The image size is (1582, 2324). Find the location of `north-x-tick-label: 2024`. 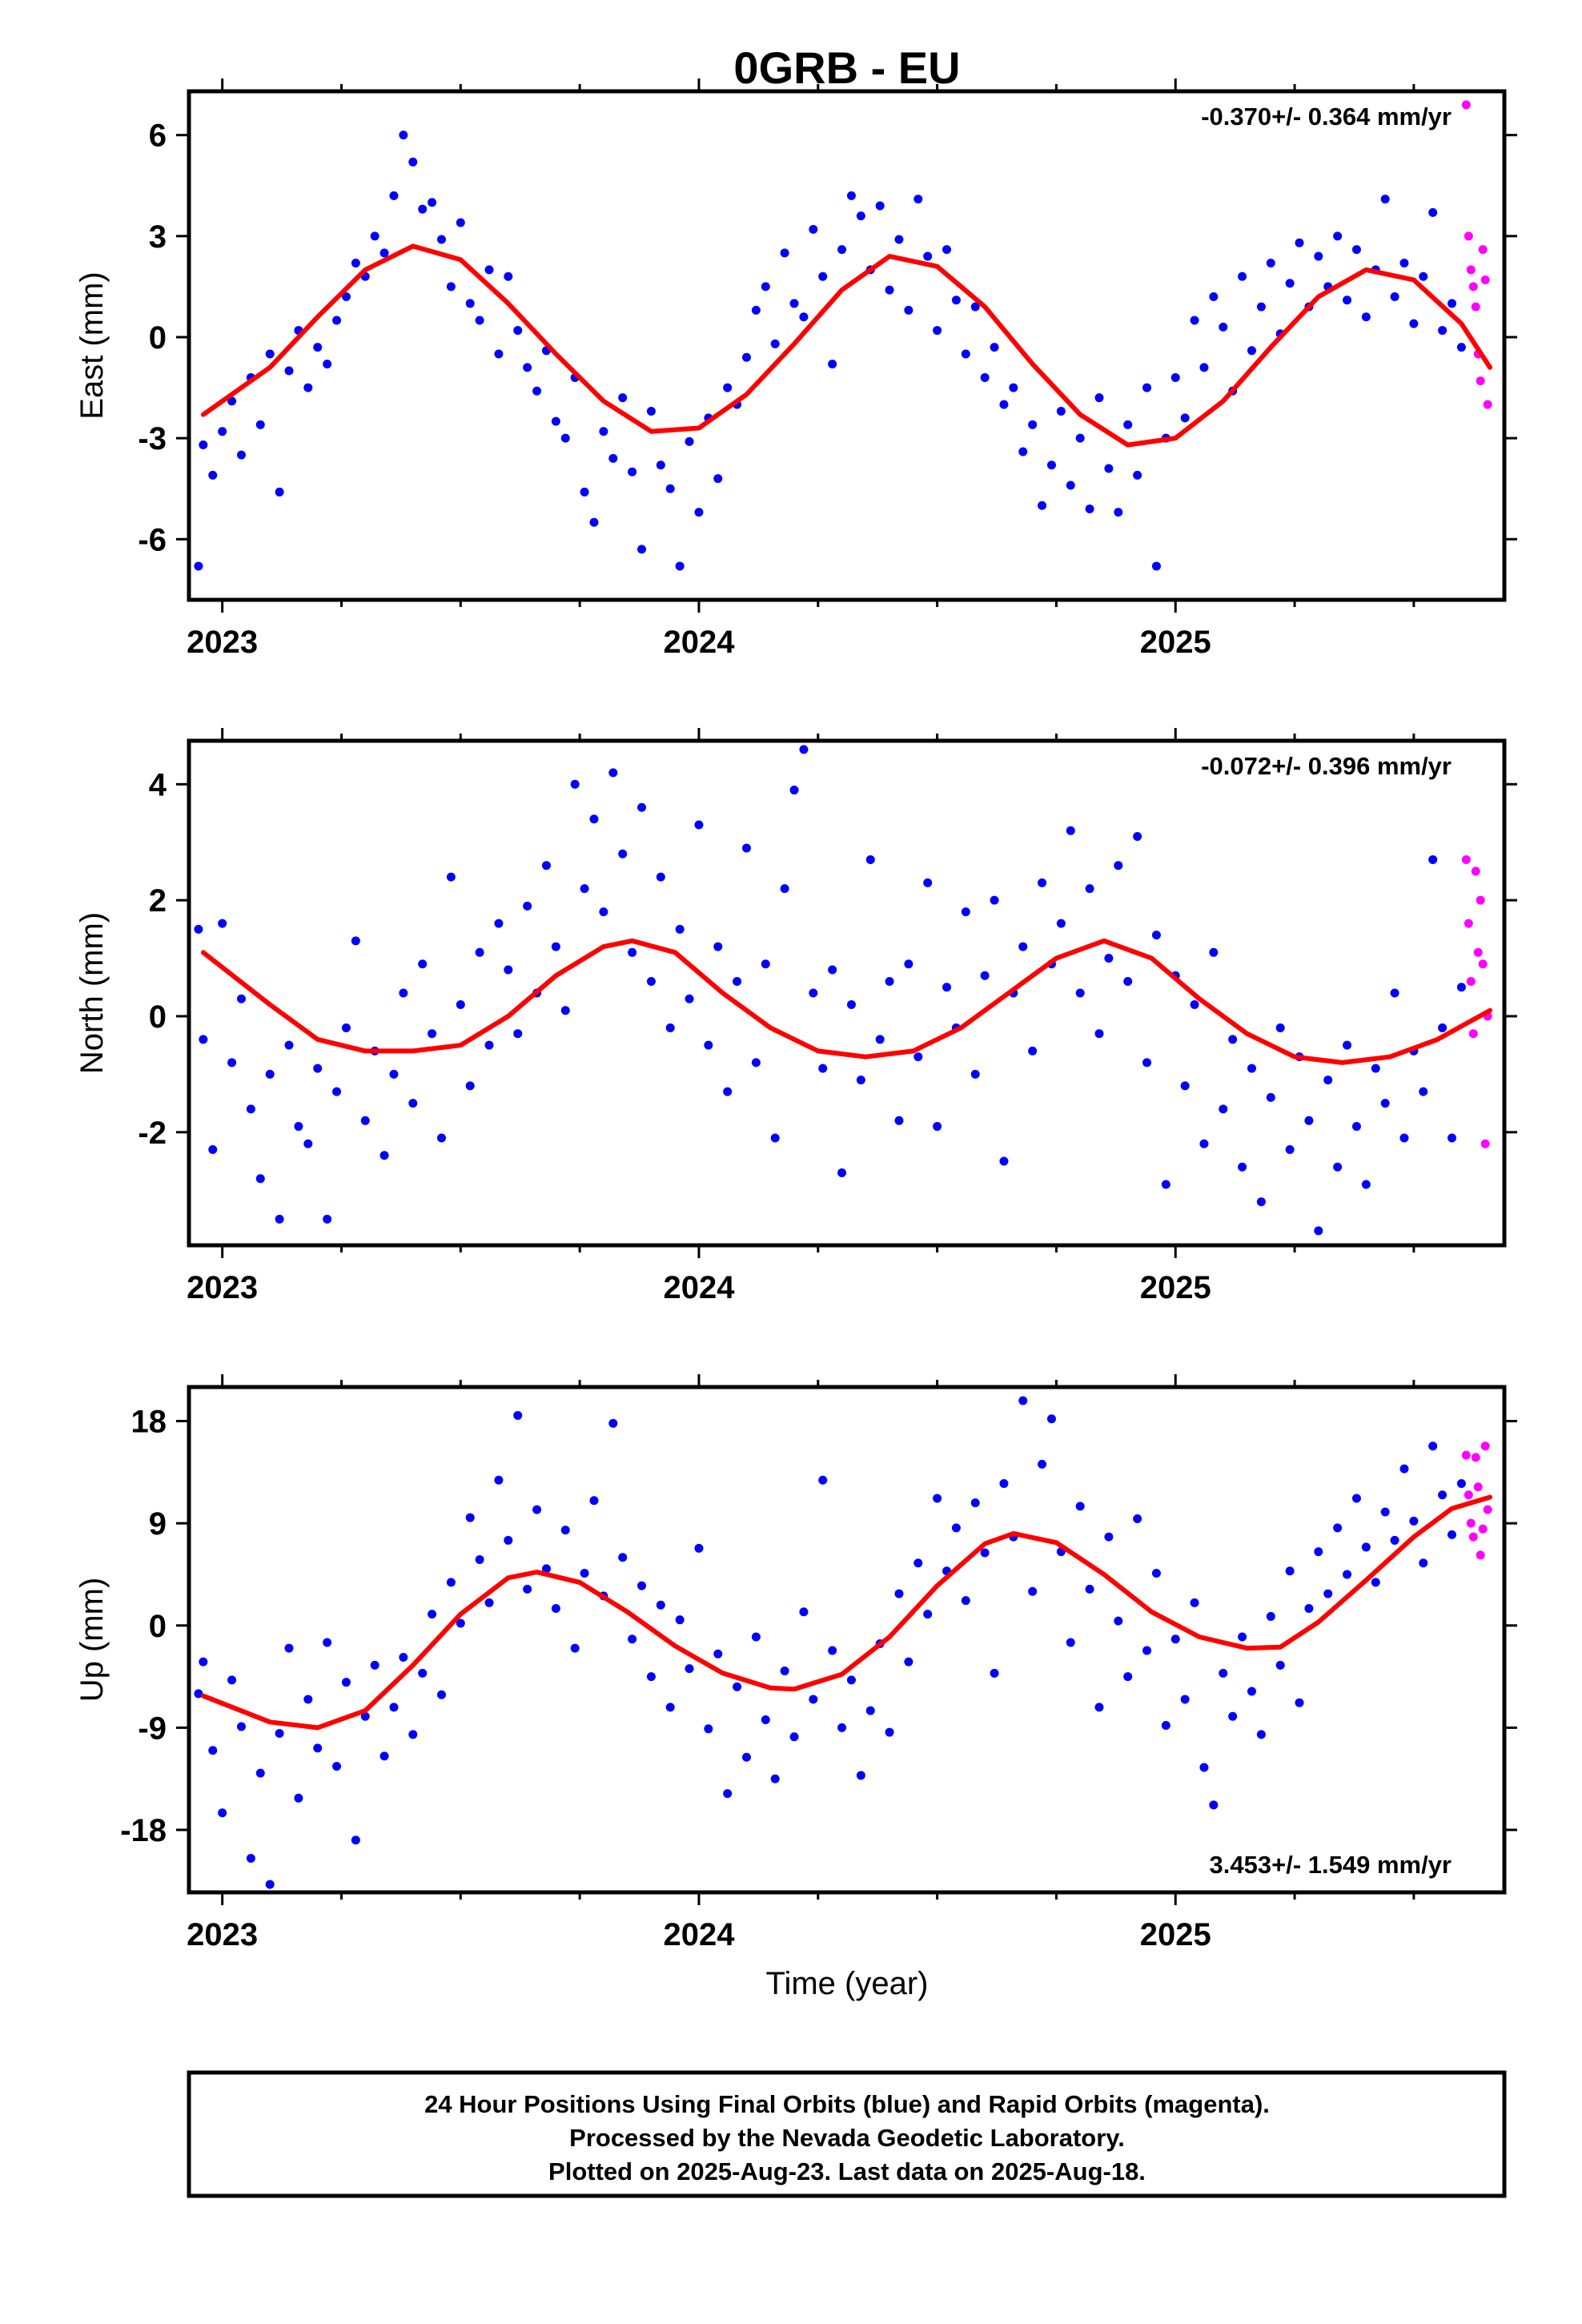

north-x-tick-label: 2024 is located at coordinates (699, 1287).